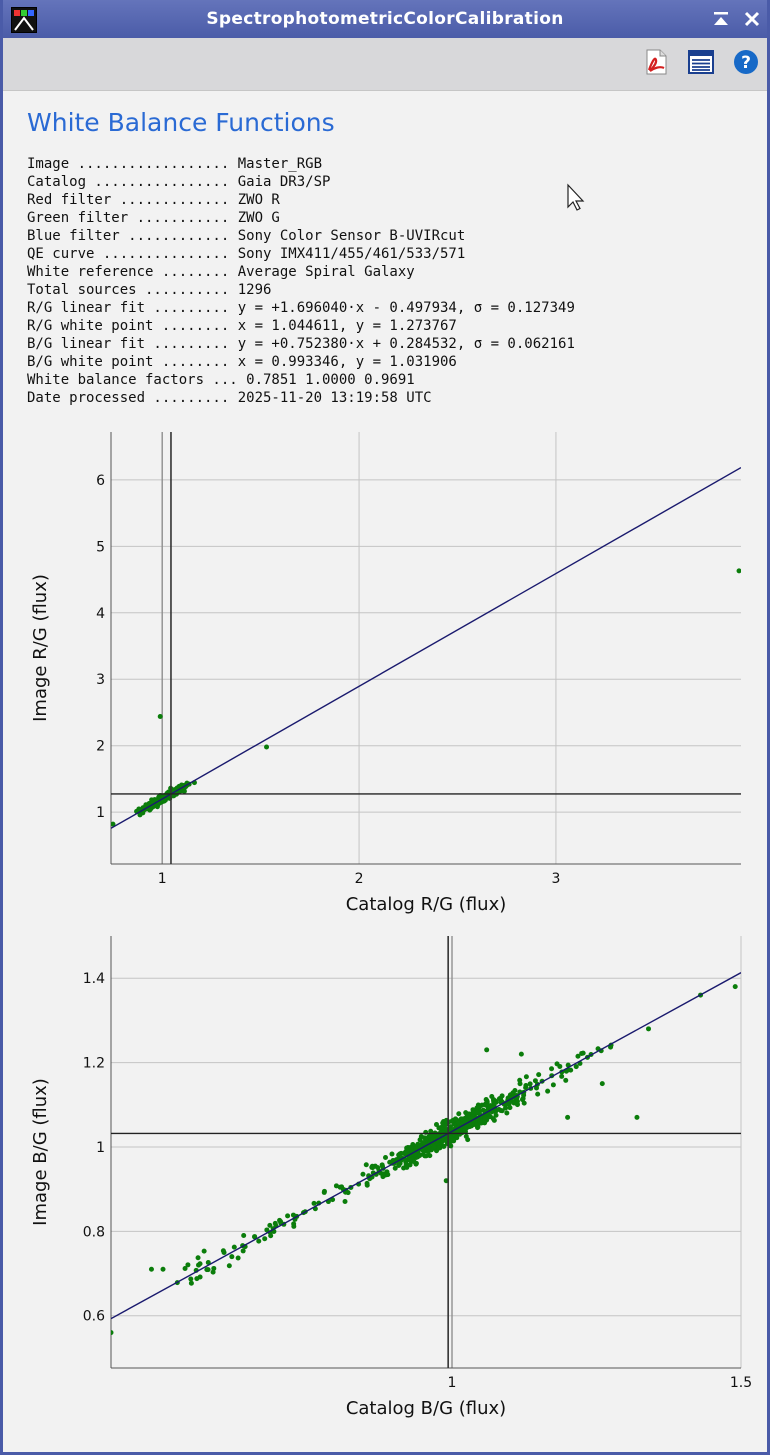  Describe the element at coordinates (426, 1408) in the screenshot. I see `x-axis-label: Catalog B/G (flux)` at that location.